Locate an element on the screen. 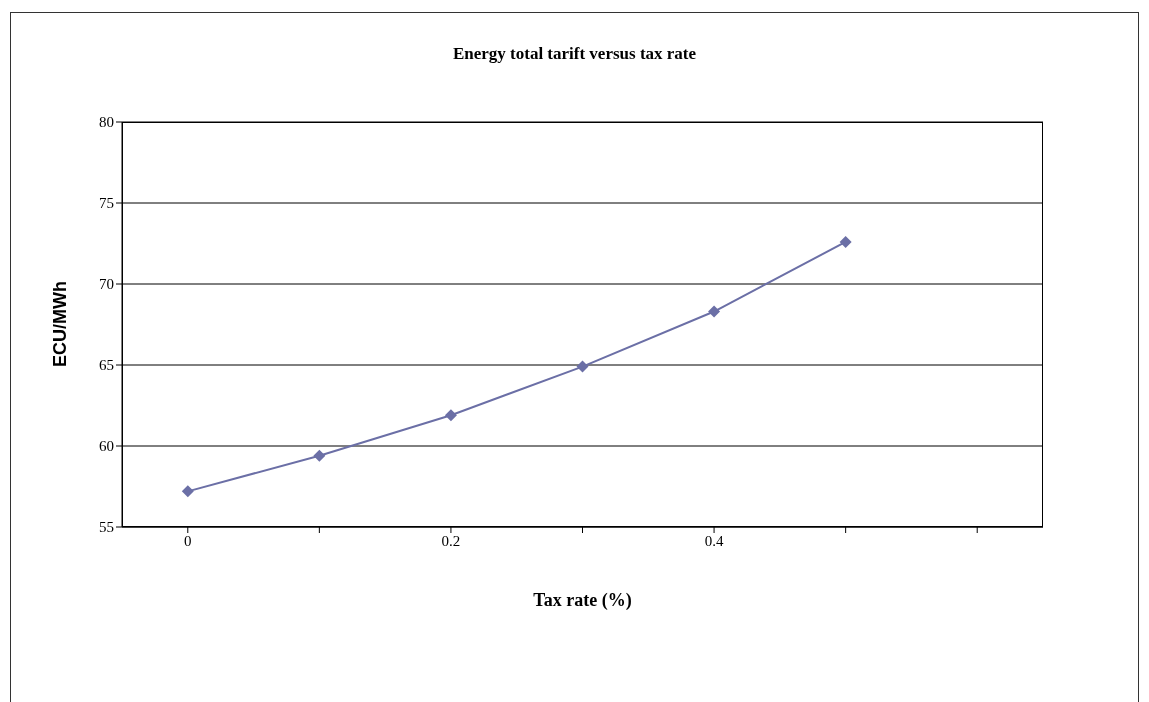 This screenshot has height=702, width=1149. y-tick-label: 65 is located at coordinates (106, 365).